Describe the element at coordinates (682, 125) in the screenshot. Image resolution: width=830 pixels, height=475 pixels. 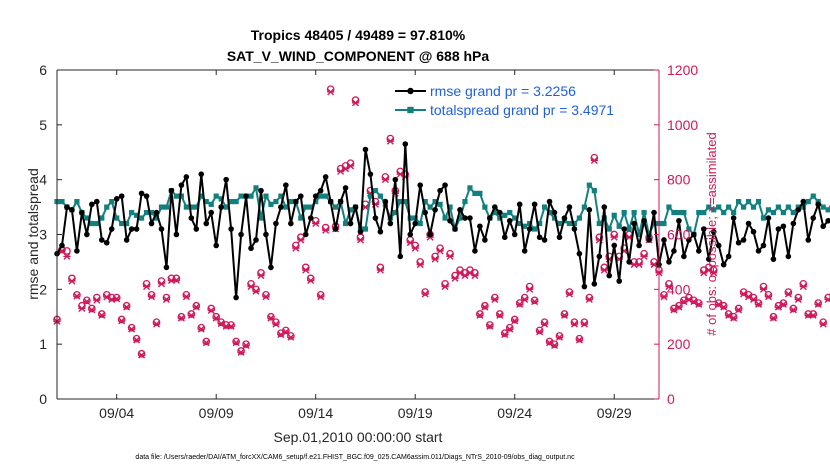
I see `y-right-tick-label: 1000` at that location.